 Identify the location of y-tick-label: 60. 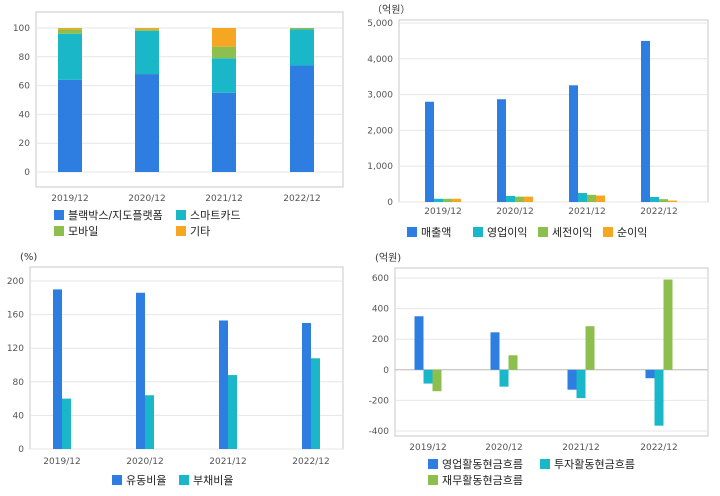
(25, 87).